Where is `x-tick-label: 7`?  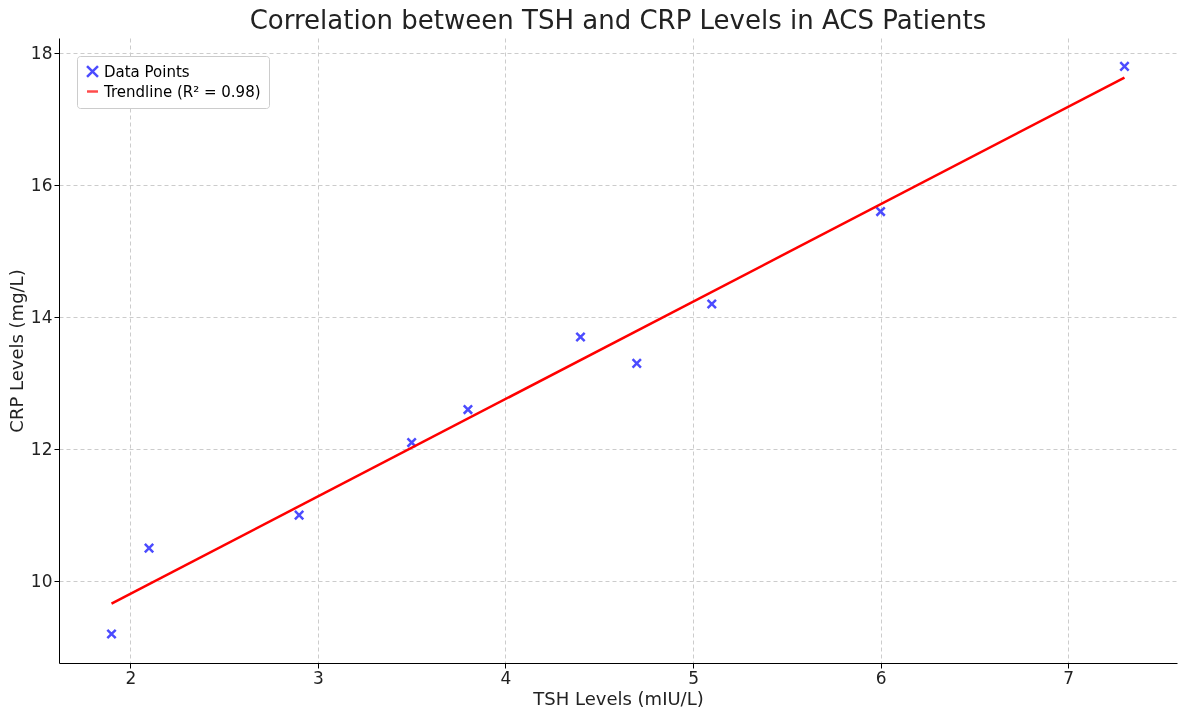
x-tick-label: 7 is located at coordinates (1069, 677).